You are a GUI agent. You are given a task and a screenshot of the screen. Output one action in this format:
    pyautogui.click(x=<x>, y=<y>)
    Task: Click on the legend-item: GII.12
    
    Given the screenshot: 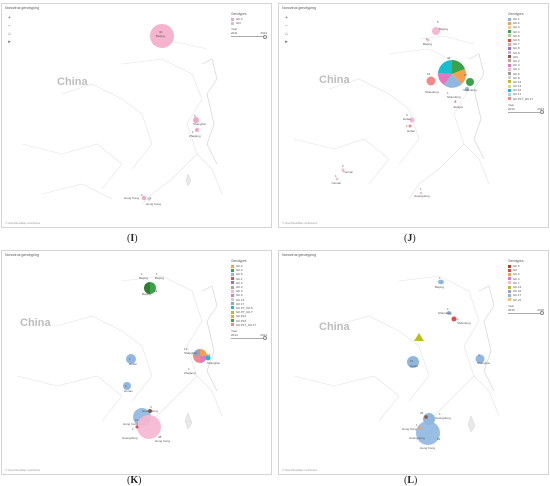 What is the action you would take?
    pyautogui.click(x=526, y=82)
    